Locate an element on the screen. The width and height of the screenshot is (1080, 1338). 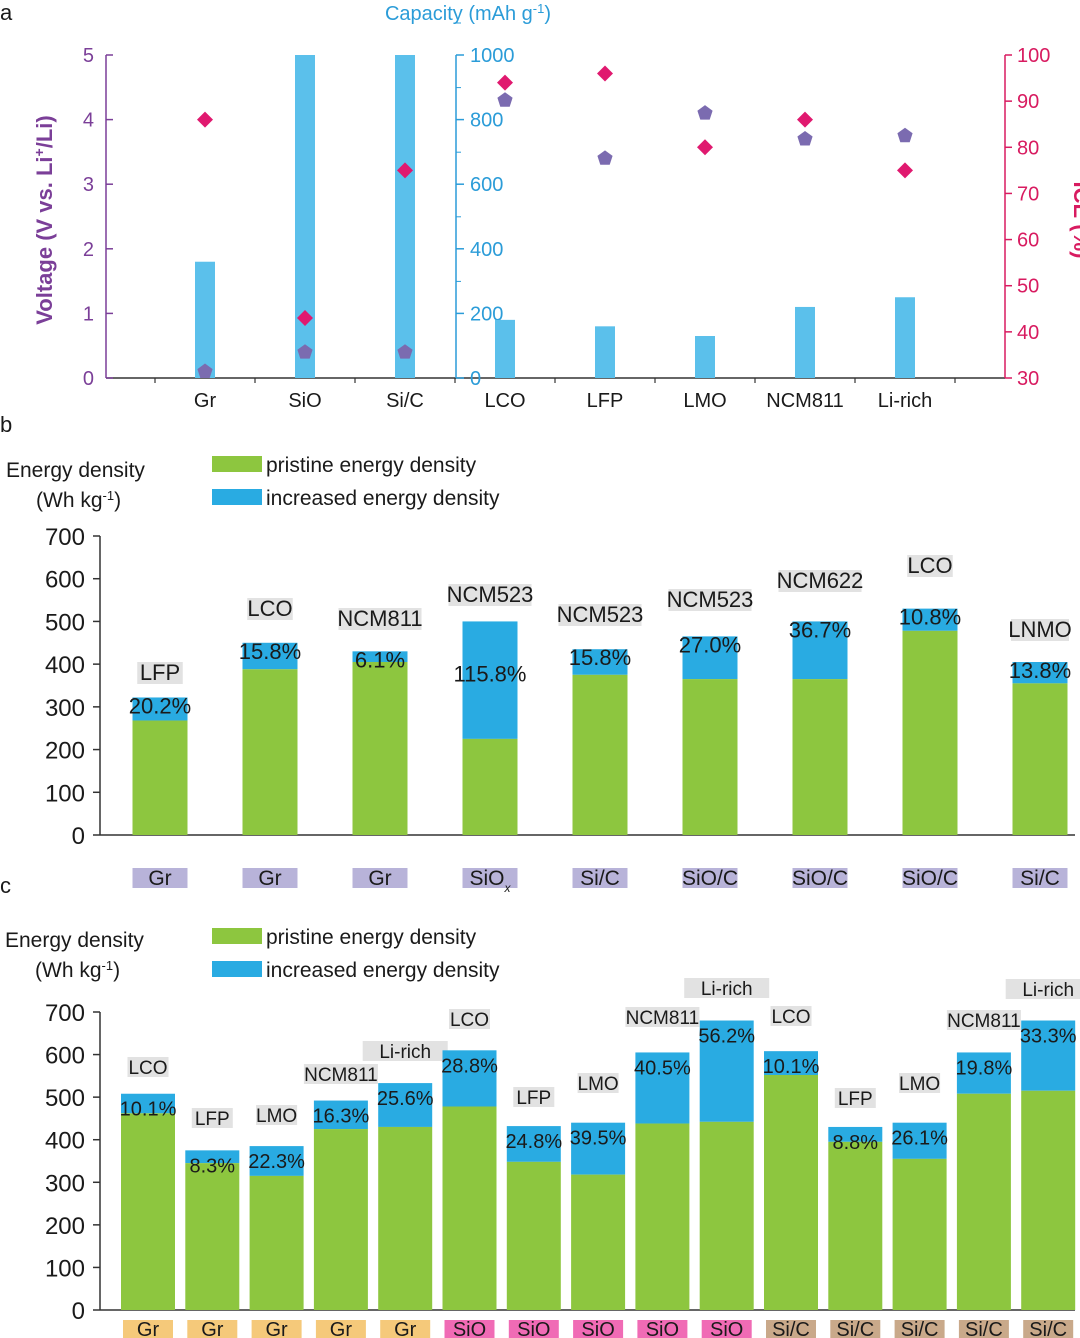
a-ice-point is located at coordinates (705, 147).